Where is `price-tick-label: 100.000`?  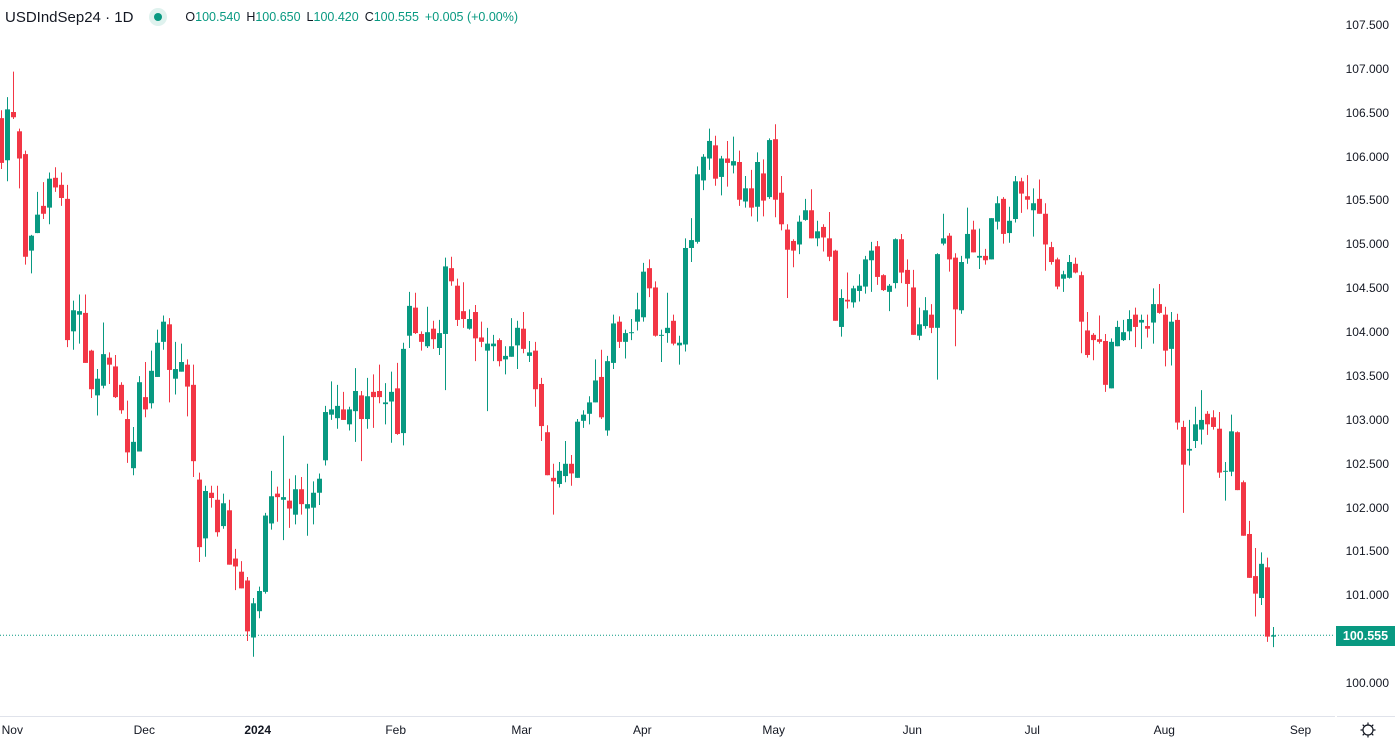 price-tick-label: 100.000 is located at coordinates (1367, 683).